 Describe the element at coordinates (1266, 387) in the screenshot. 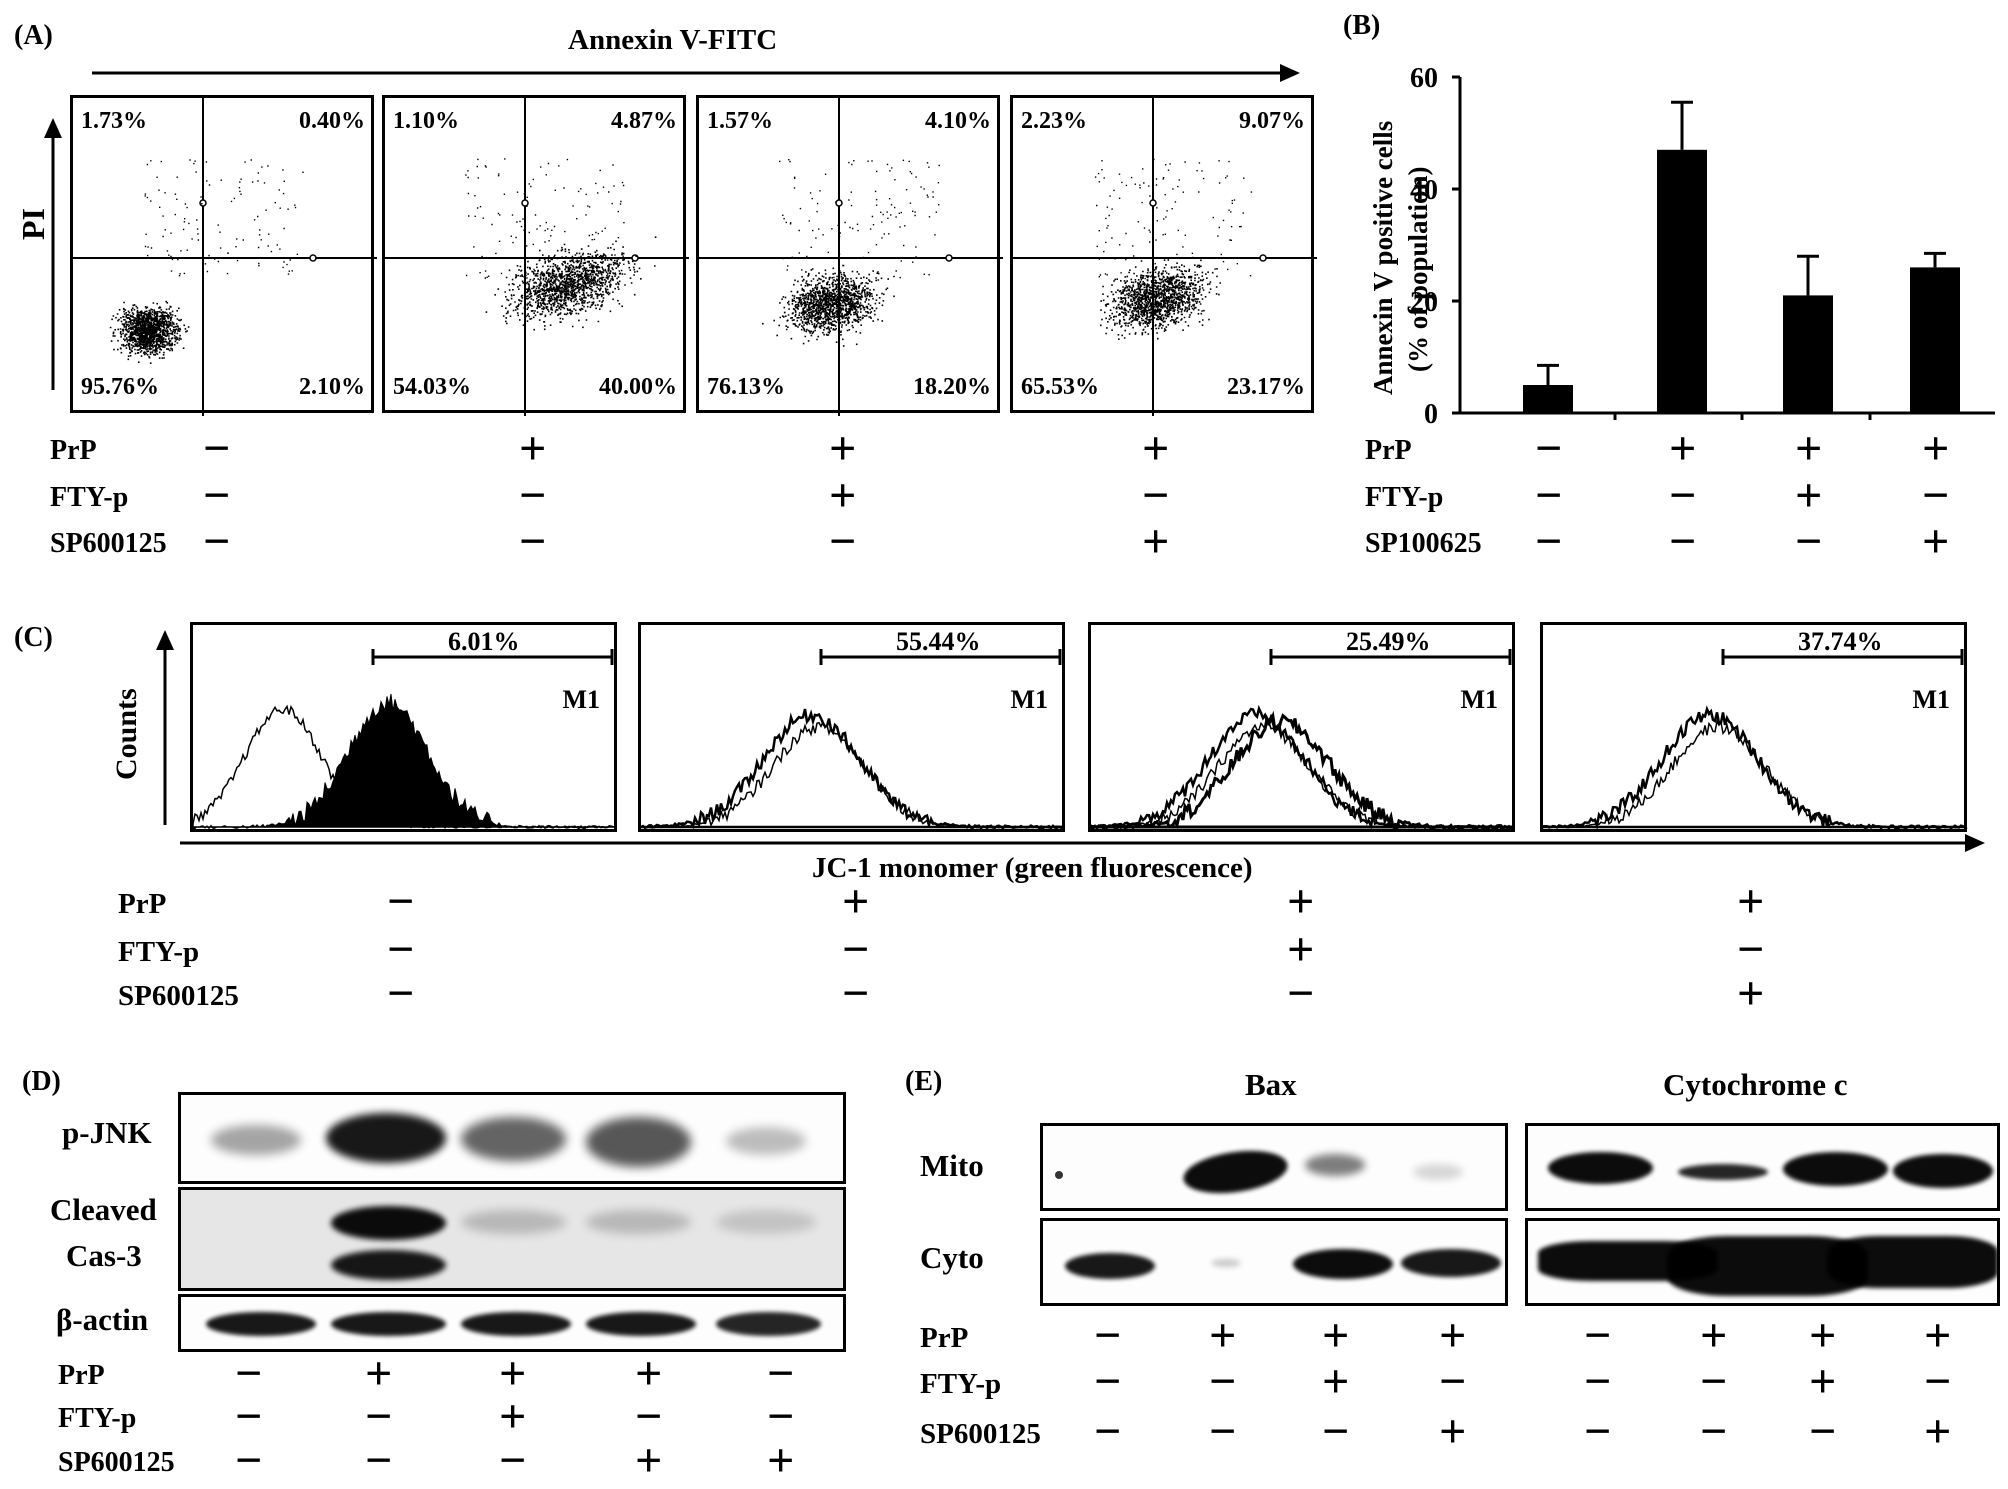

I see `dot-plot-4-lr-pct: 23.17%` at that location.